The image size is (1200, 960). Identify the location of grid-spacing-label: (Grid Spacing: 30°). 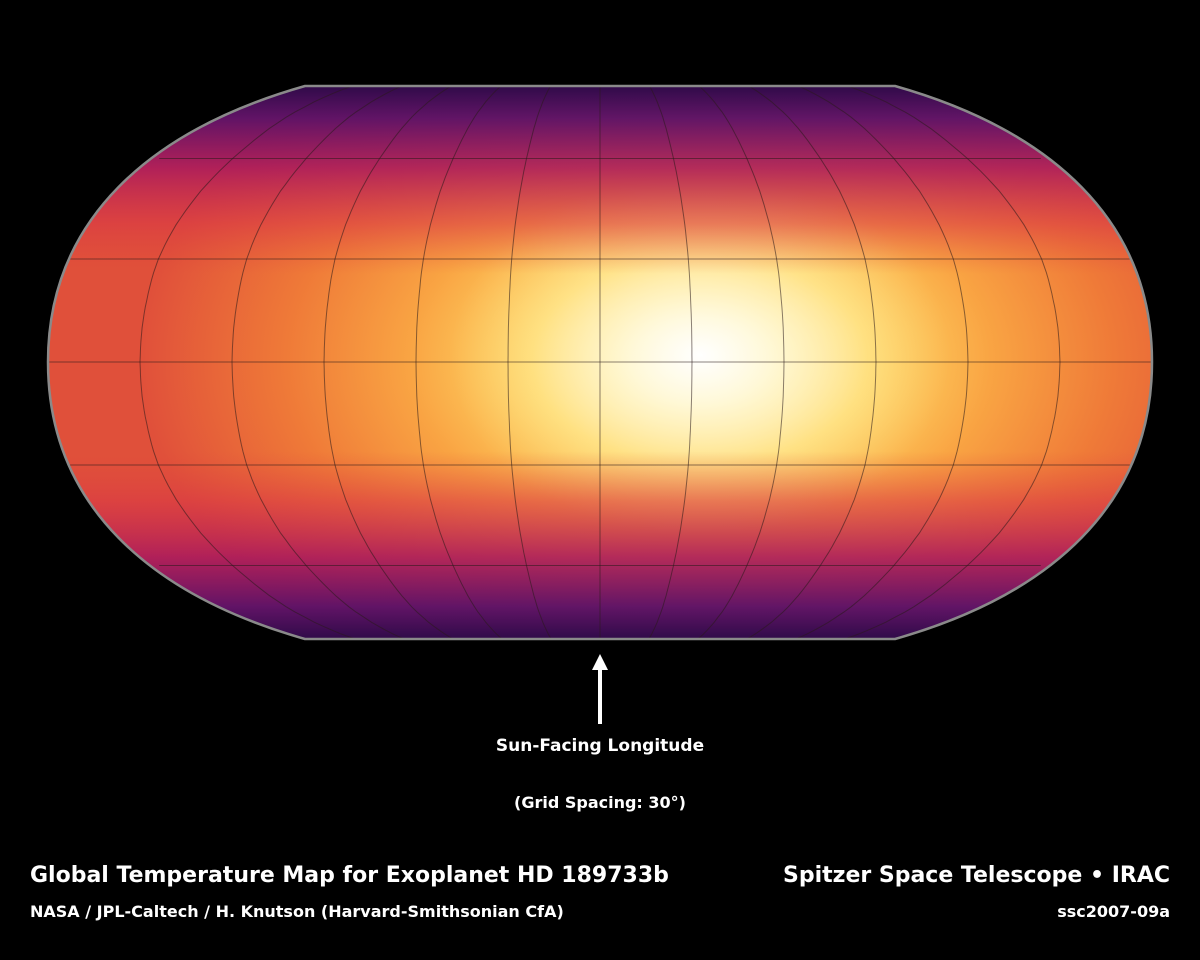
(600, 802).